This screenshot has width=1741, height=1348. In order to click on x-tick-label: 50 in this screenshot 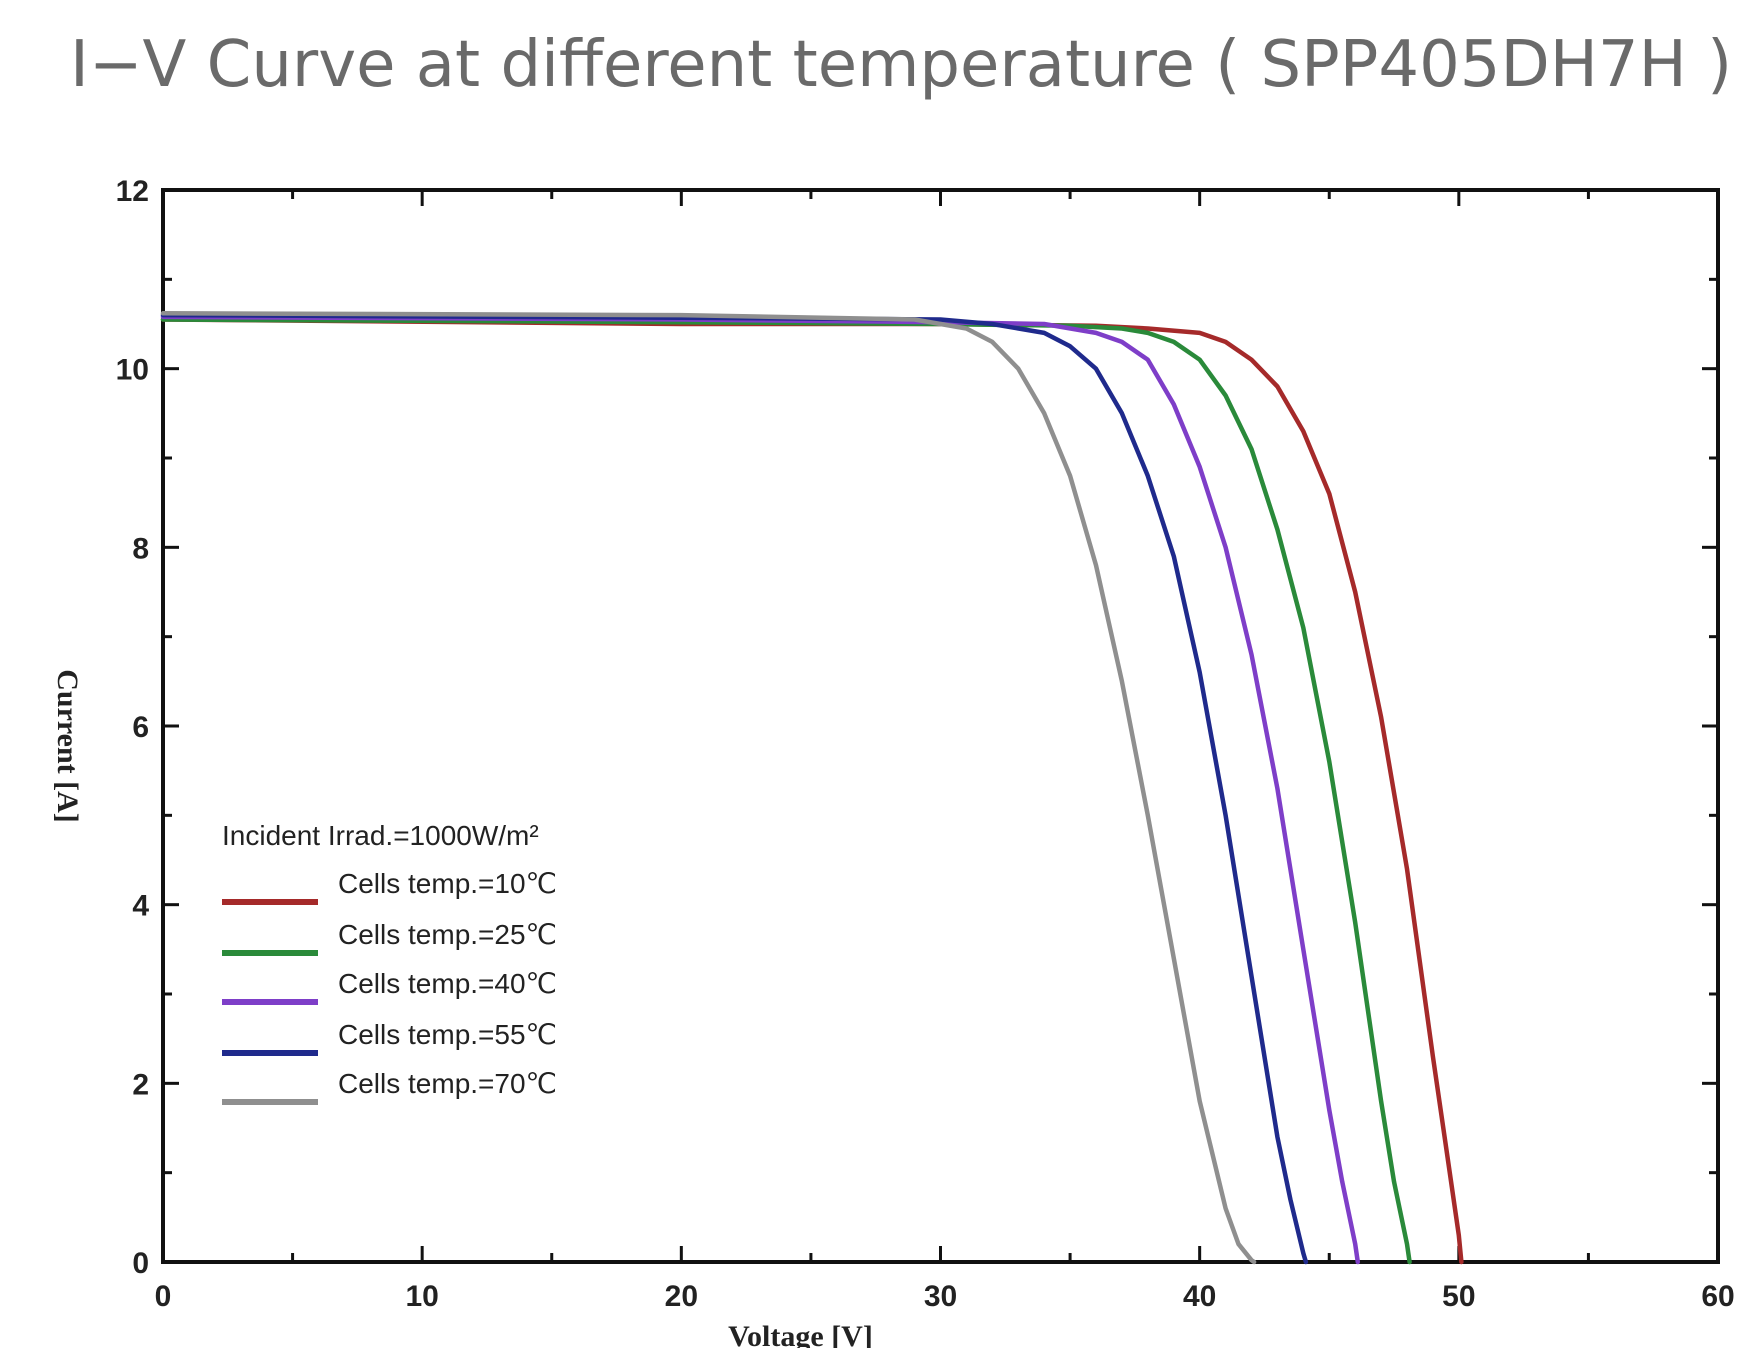, I will do `click(1458, 1296)`.